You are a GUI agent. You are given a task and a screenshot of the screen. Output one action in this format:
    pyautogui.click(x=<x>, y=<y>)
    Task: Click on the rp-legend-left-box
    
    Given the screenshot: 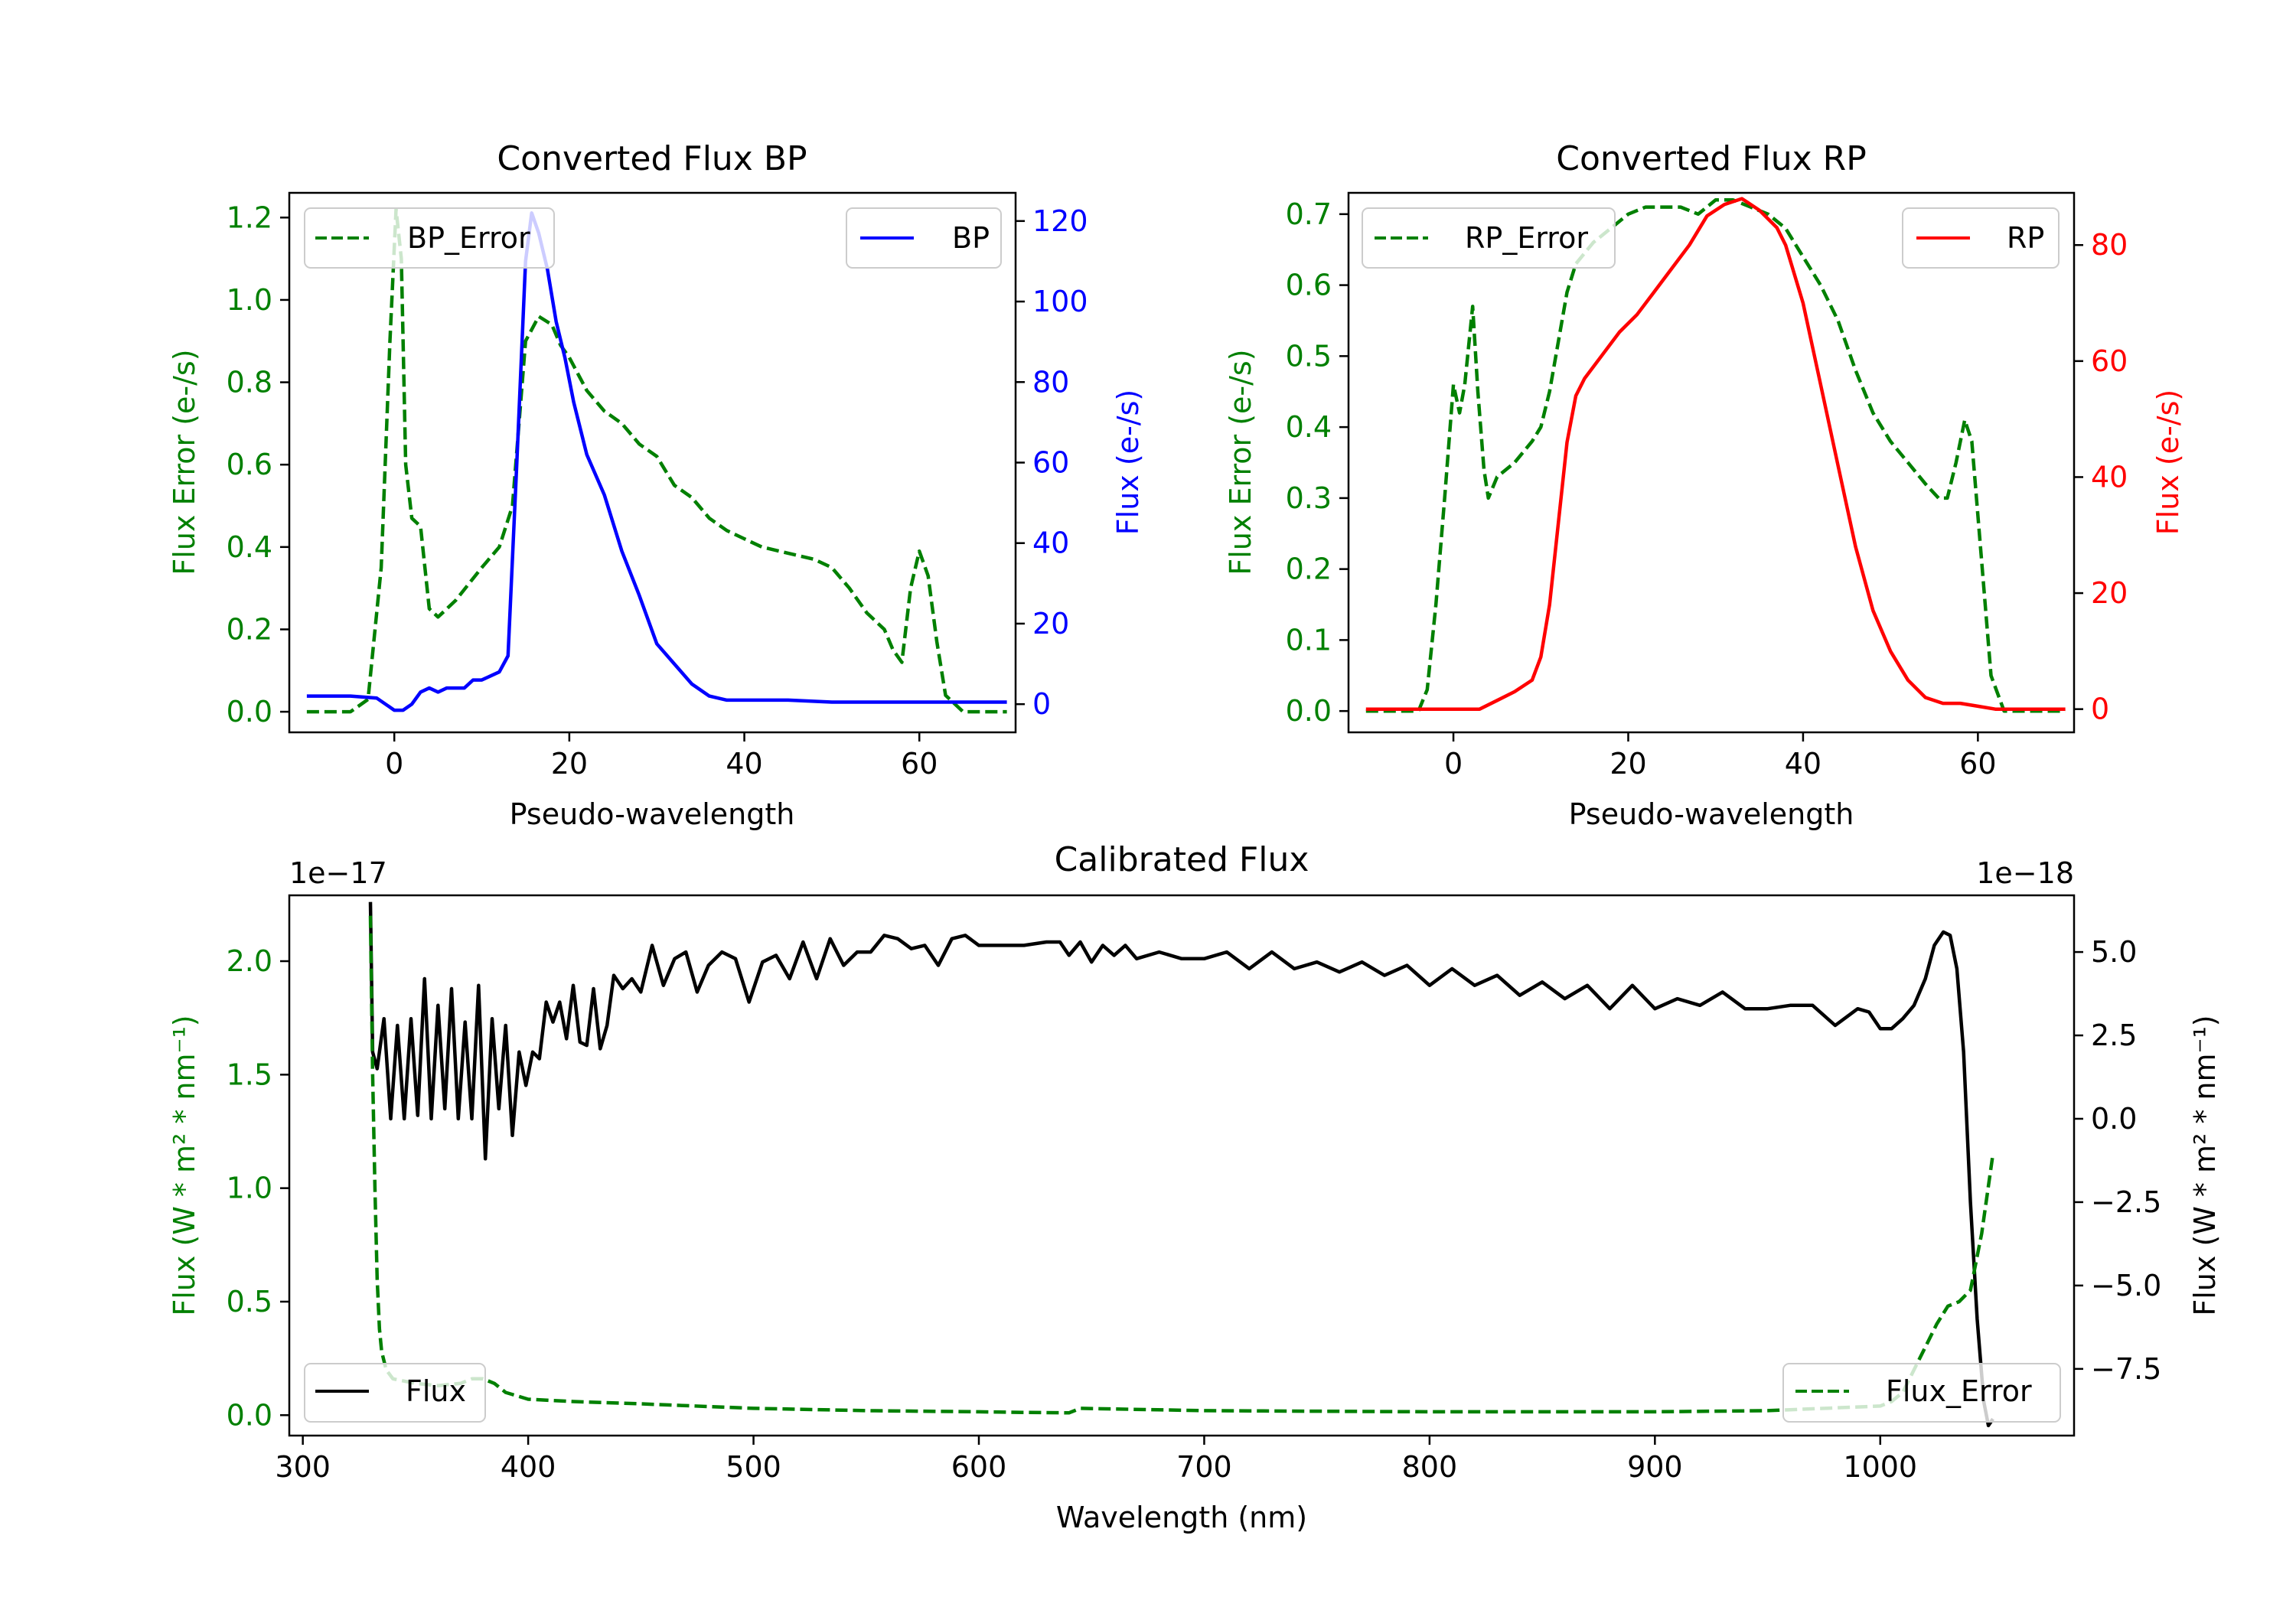 What is the action you would take?
    pyautogui.click(x=1489, y=238)
    